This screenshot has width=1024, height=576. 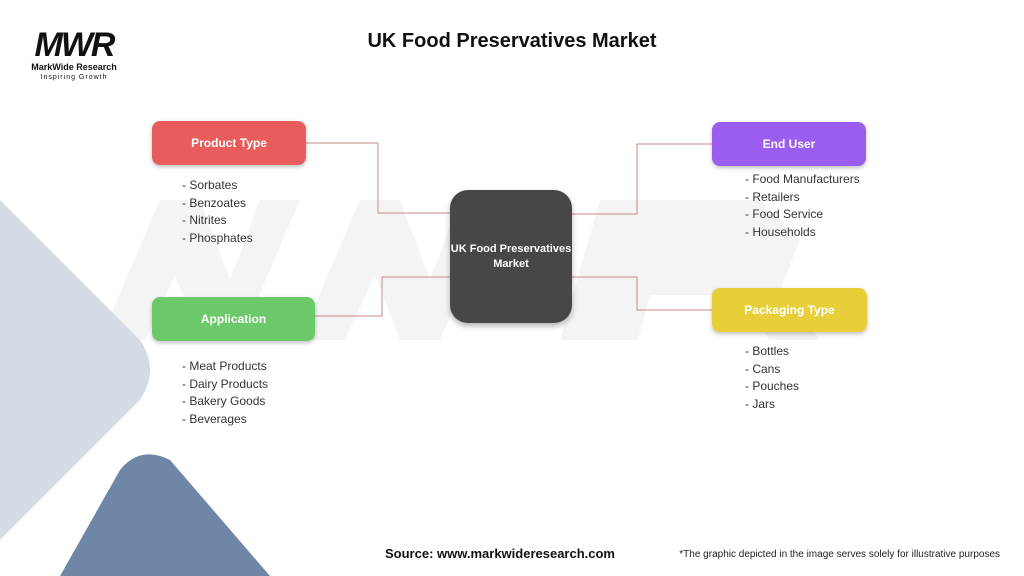 I want to click on logo-tagline: Inspiring Growth, so click(x=74, y=77).